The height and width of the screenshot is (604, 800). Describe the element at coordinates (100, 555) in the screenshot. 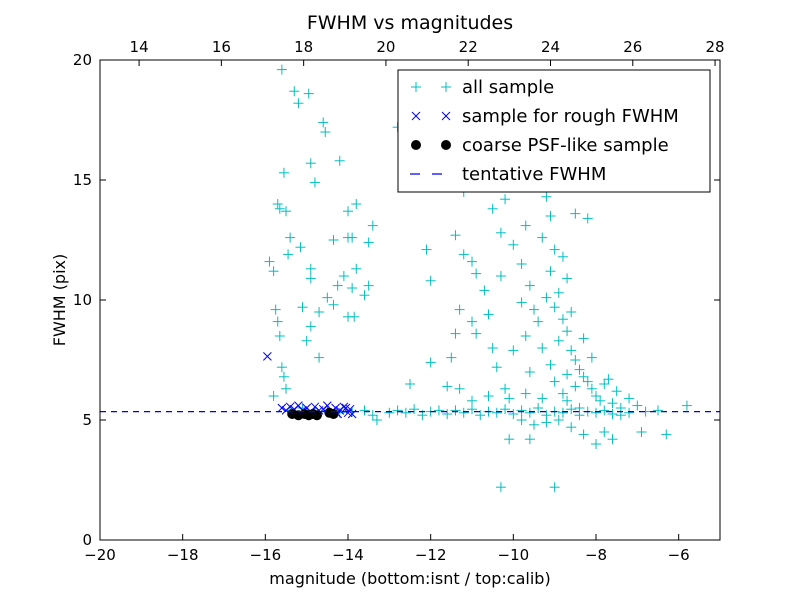

I see `x-tick-label: −20` at that location.